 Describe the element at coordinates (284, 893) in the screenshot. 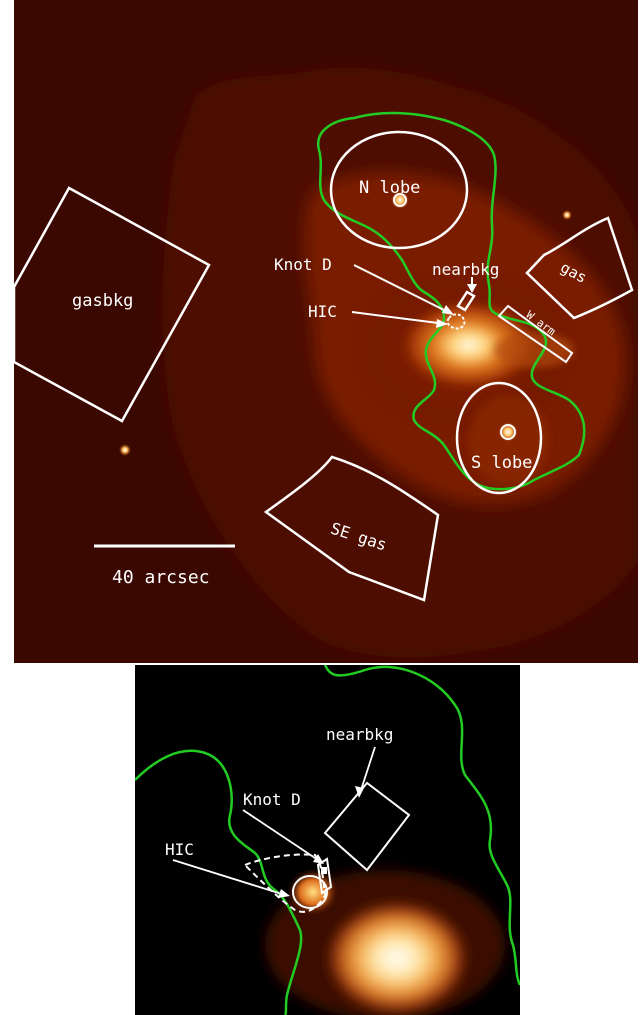

I see `zoom-hic-arrowhead` at that location.